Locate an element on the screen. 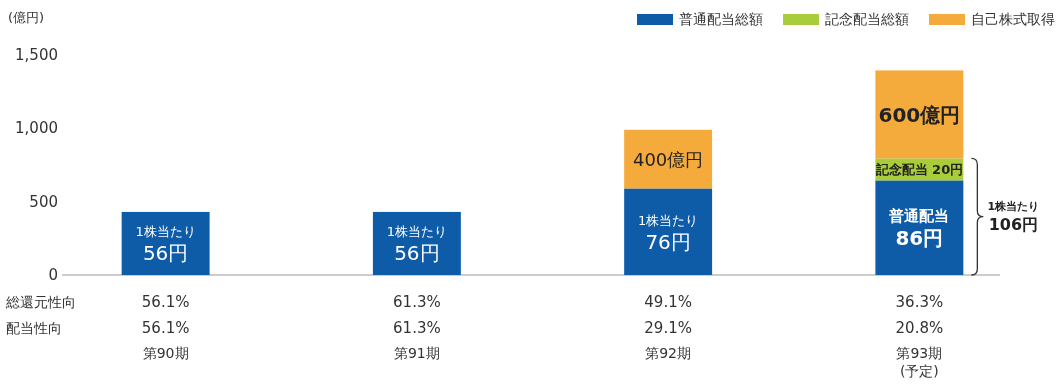 The width and height of the screenshot is (1063, 391). legend-label: 記念配当総額 is located at coordinates (867, 19).